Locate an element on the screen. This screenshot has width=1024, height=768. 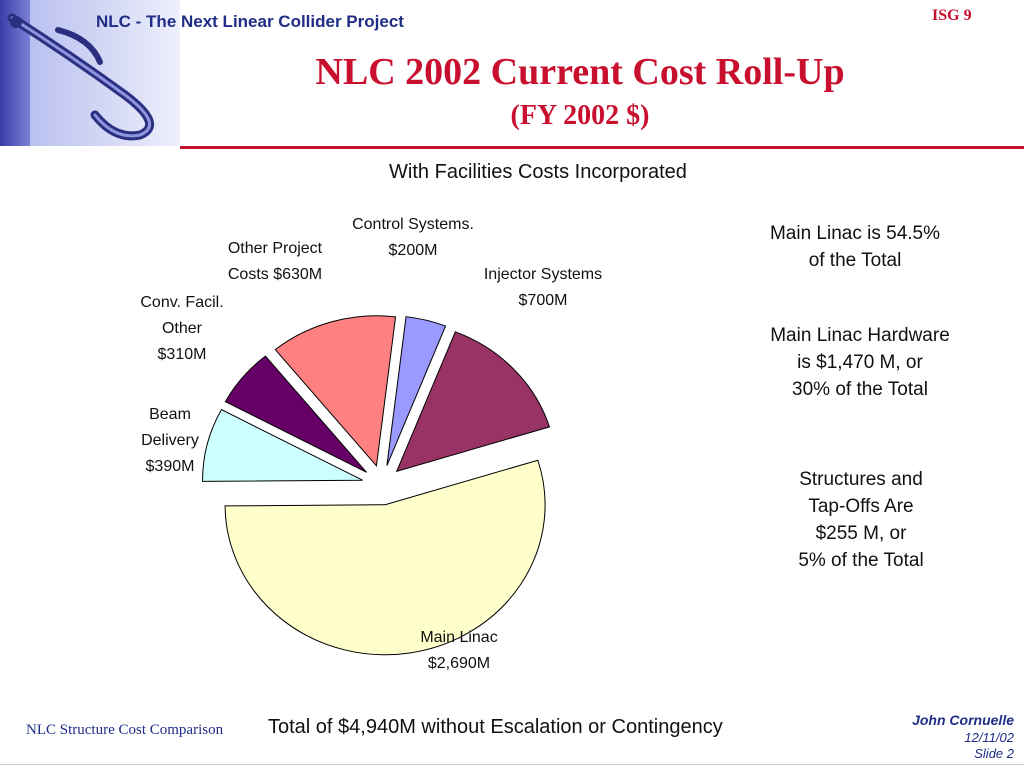
note-main-linac-share: Main Linac is 54.5% of the Total is located at coordinates (855, 247).